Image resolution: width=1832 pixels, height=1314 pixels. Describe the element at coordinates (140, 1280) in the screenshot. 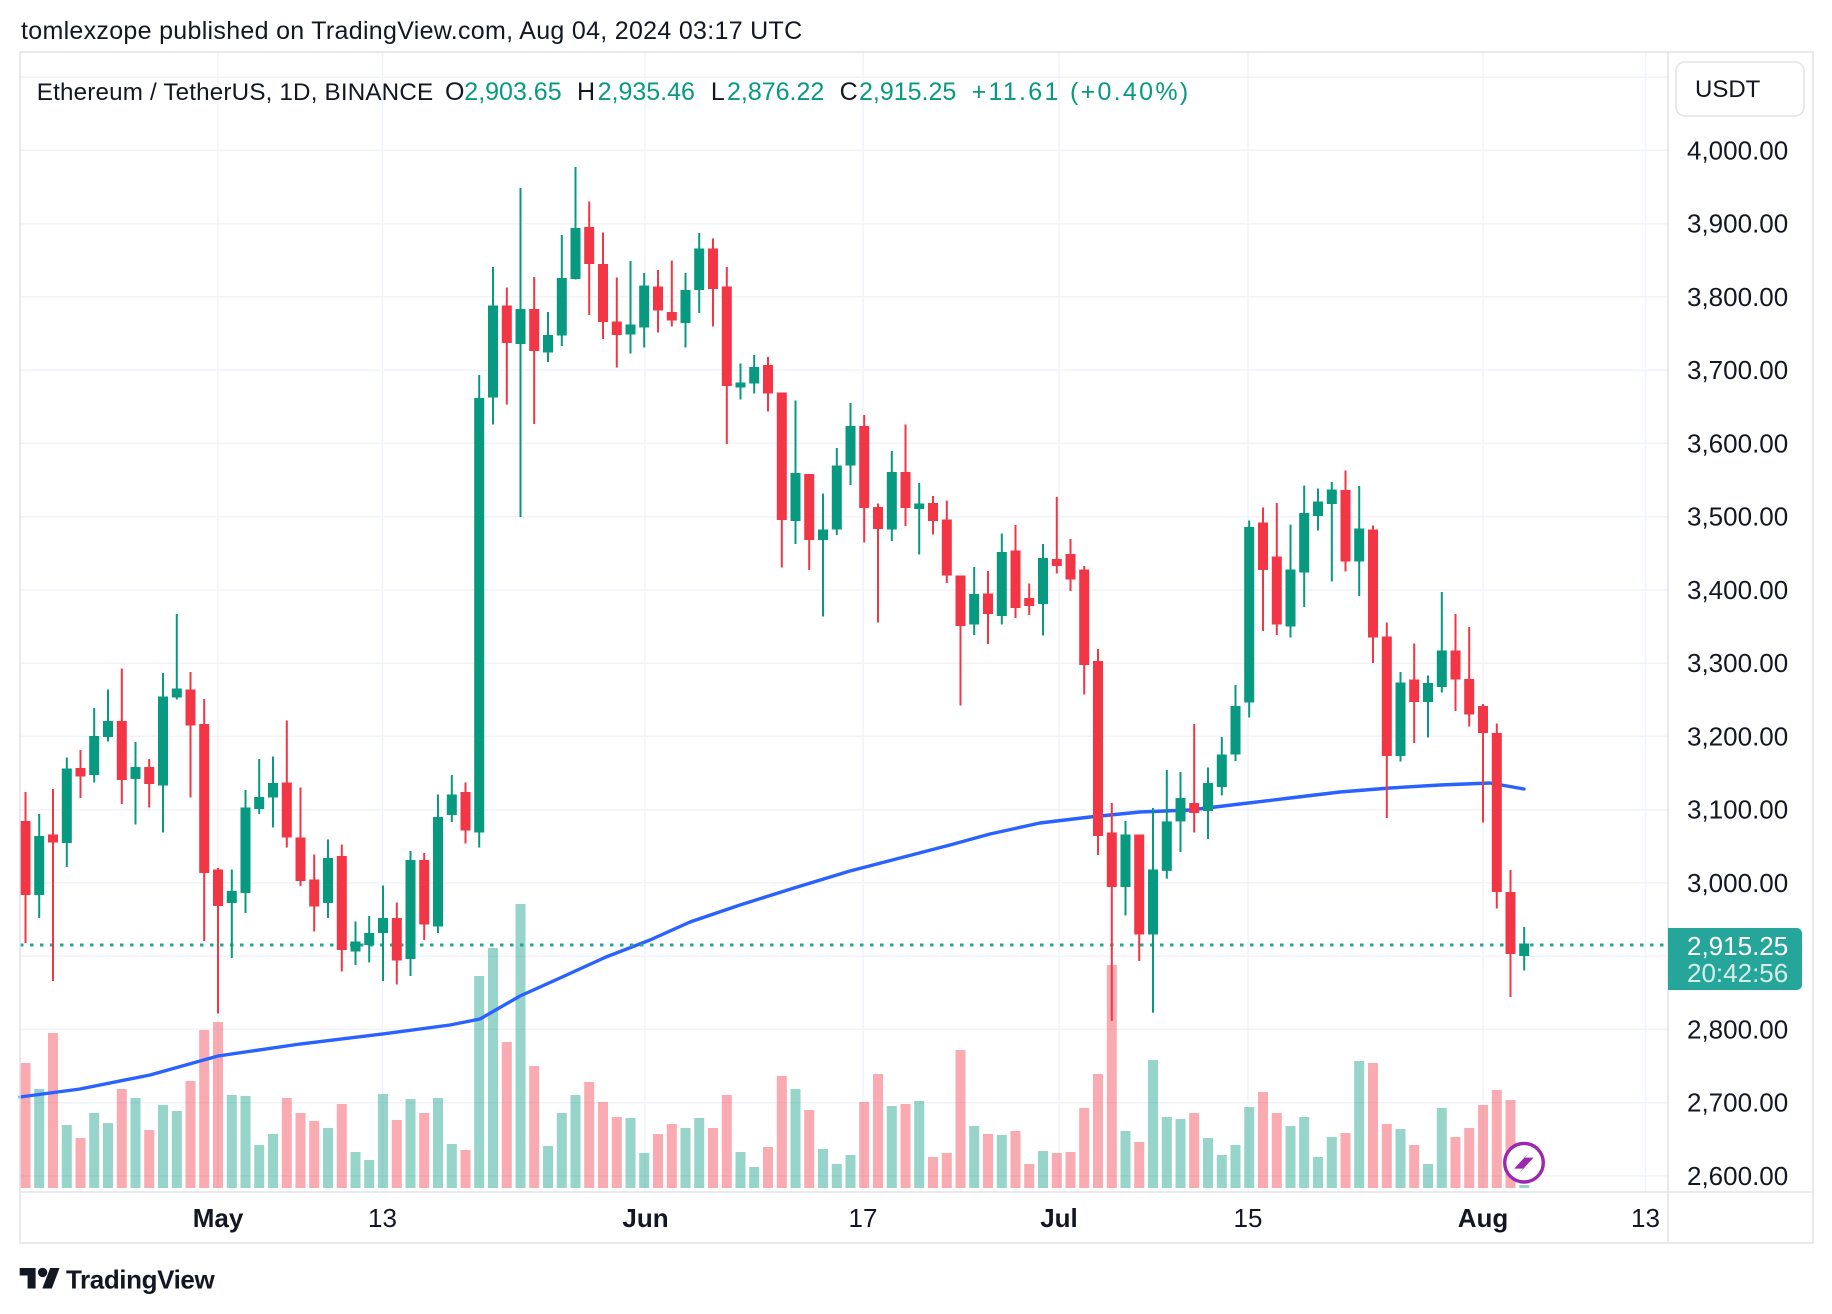

I see `svg-text: TradingView` at that location.